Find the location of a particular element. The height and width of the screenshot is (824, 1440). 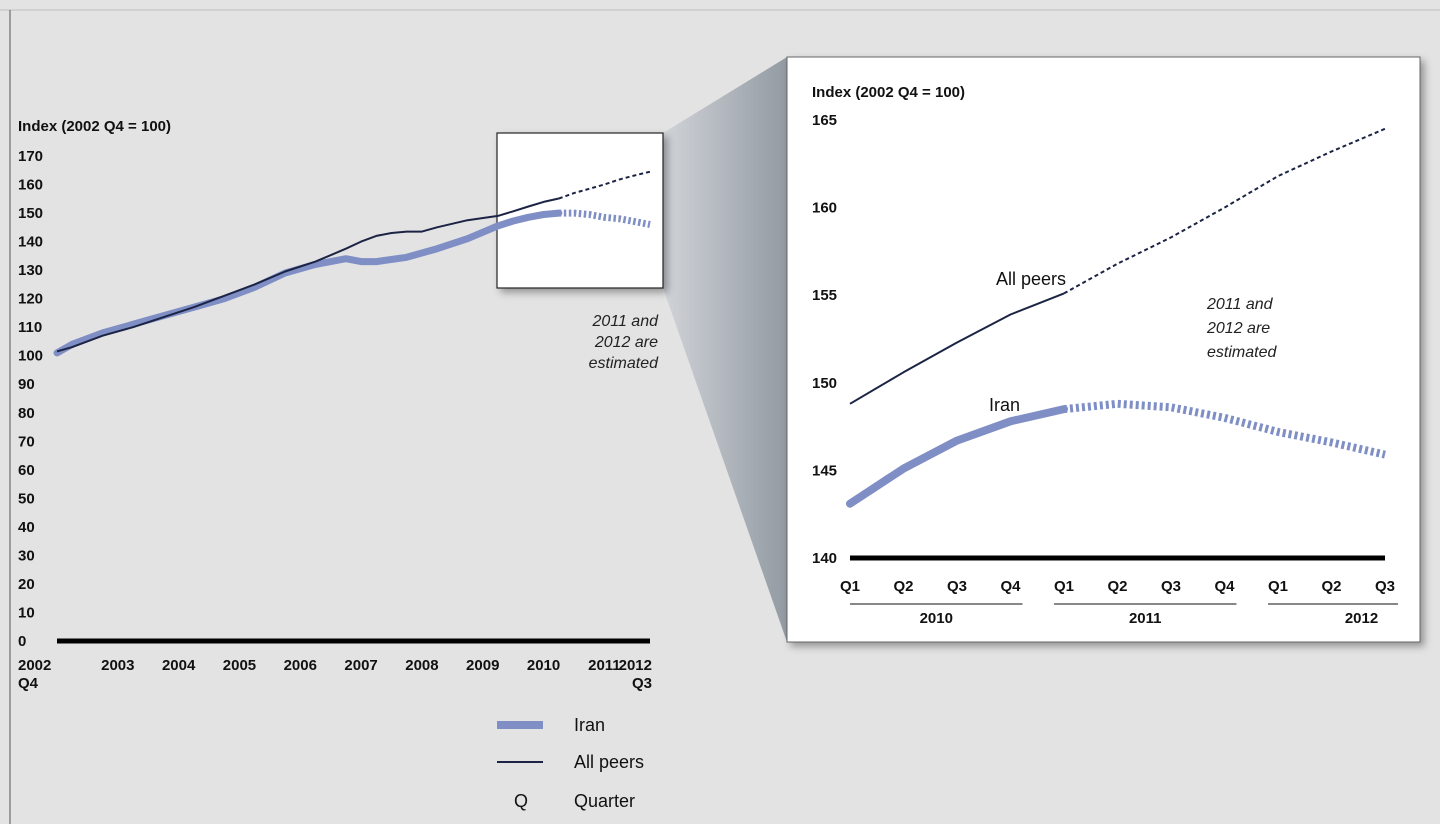

main-series-iran-line is located at coordinates (308, 283).